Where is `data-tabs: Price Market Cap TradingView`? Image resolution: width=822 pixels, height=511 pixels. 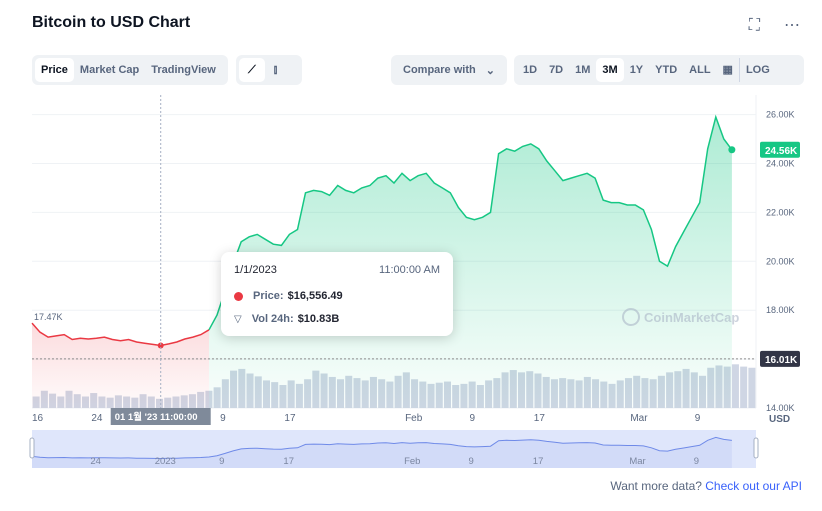
data-tabs: Price Market Cap TradingView is located at coordinates (130, 70).